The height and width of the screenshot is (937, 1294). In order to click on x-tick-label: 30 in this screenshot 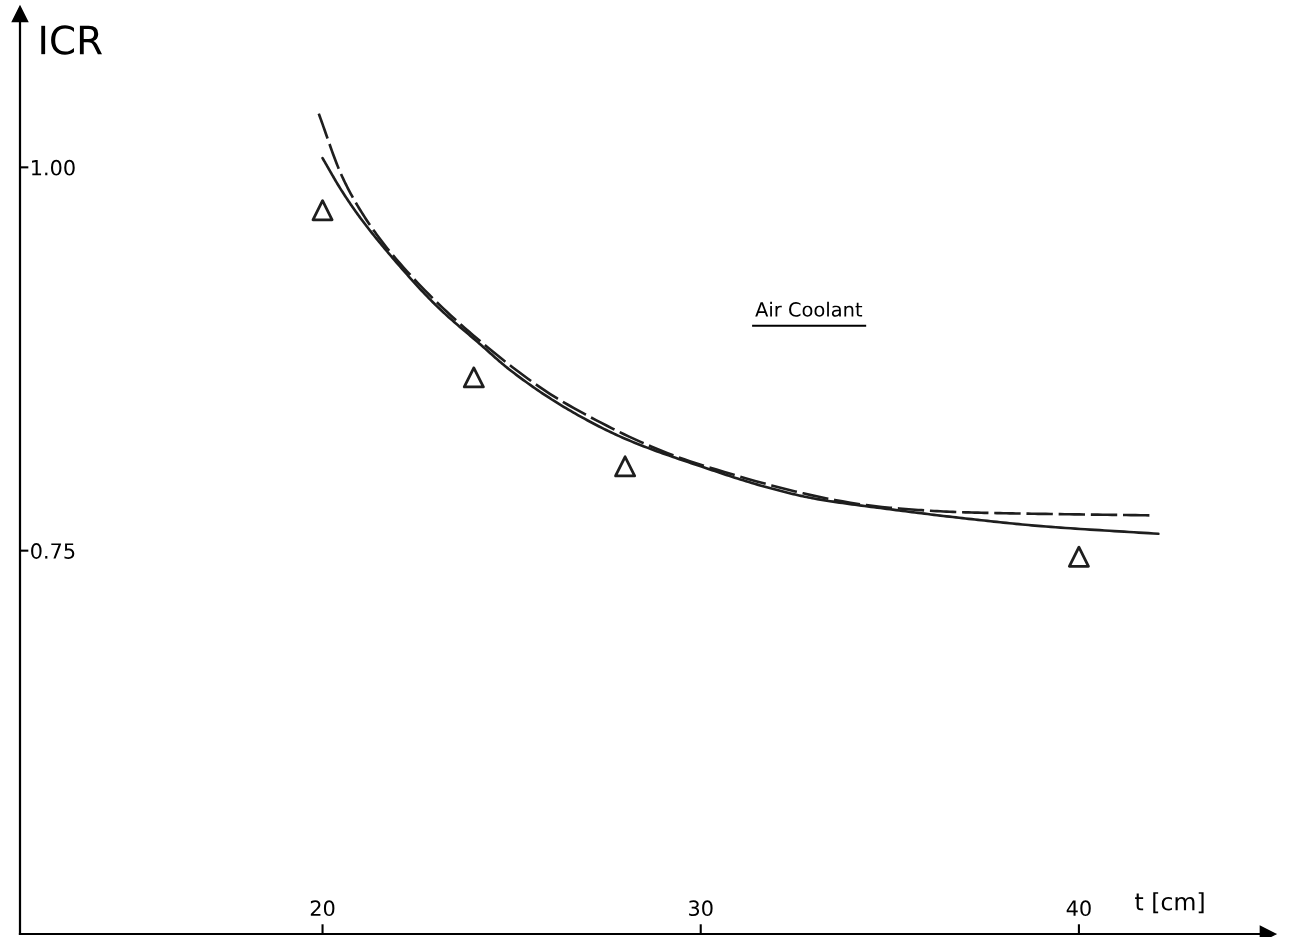, I will do `click(701, 908)`.